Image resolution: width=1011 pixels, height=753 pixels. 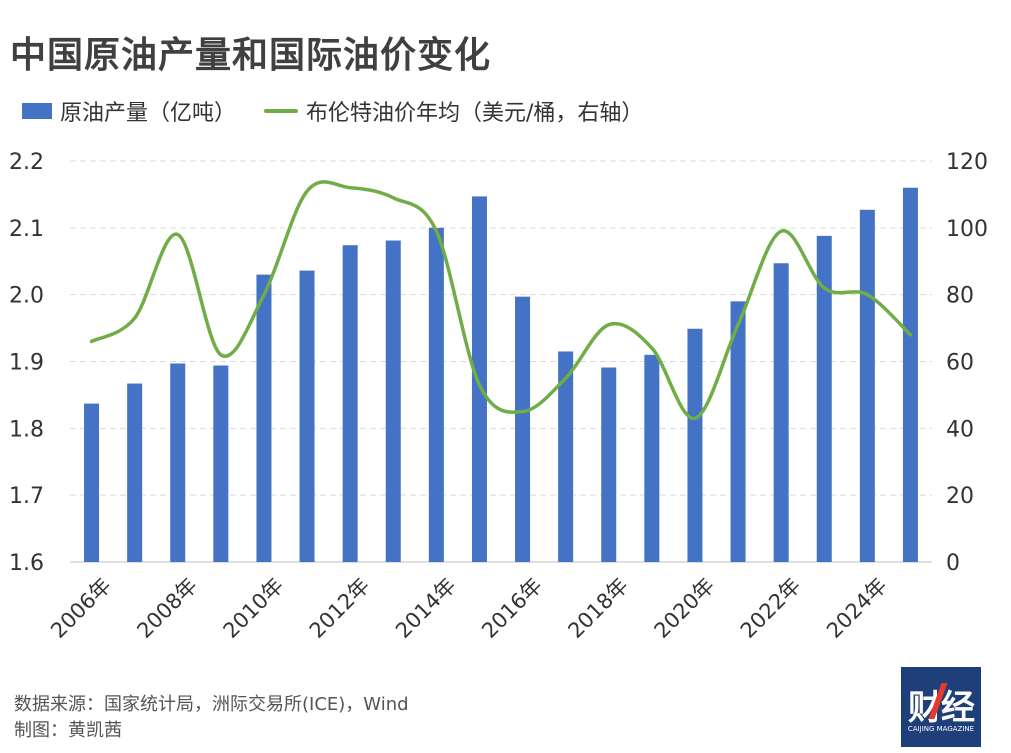 What do you see at coordinates (953, 563) in the screenshot?
I see `right-axis-tick-label: 0` at bounding box center [953, 563].